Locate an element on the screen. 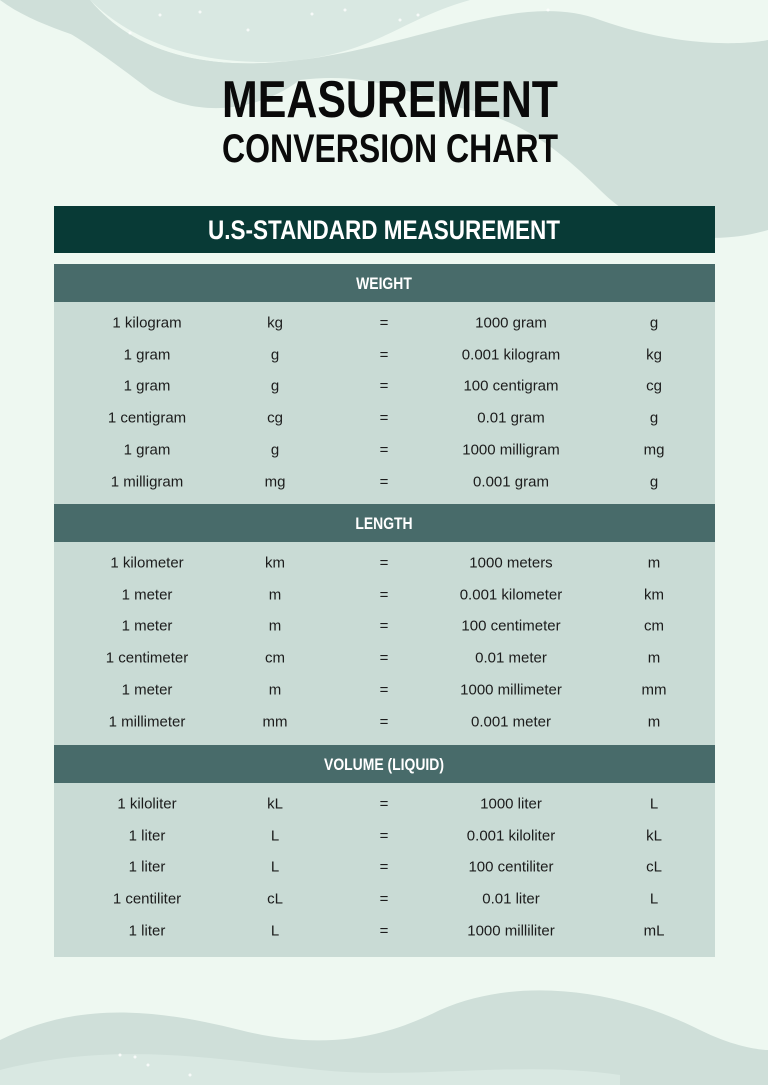 Image resolution: width=768 pixels, height=1085 pixels. page-title: MEASUREMENT CONVERSION CHART is located at coordinates (390, 120).